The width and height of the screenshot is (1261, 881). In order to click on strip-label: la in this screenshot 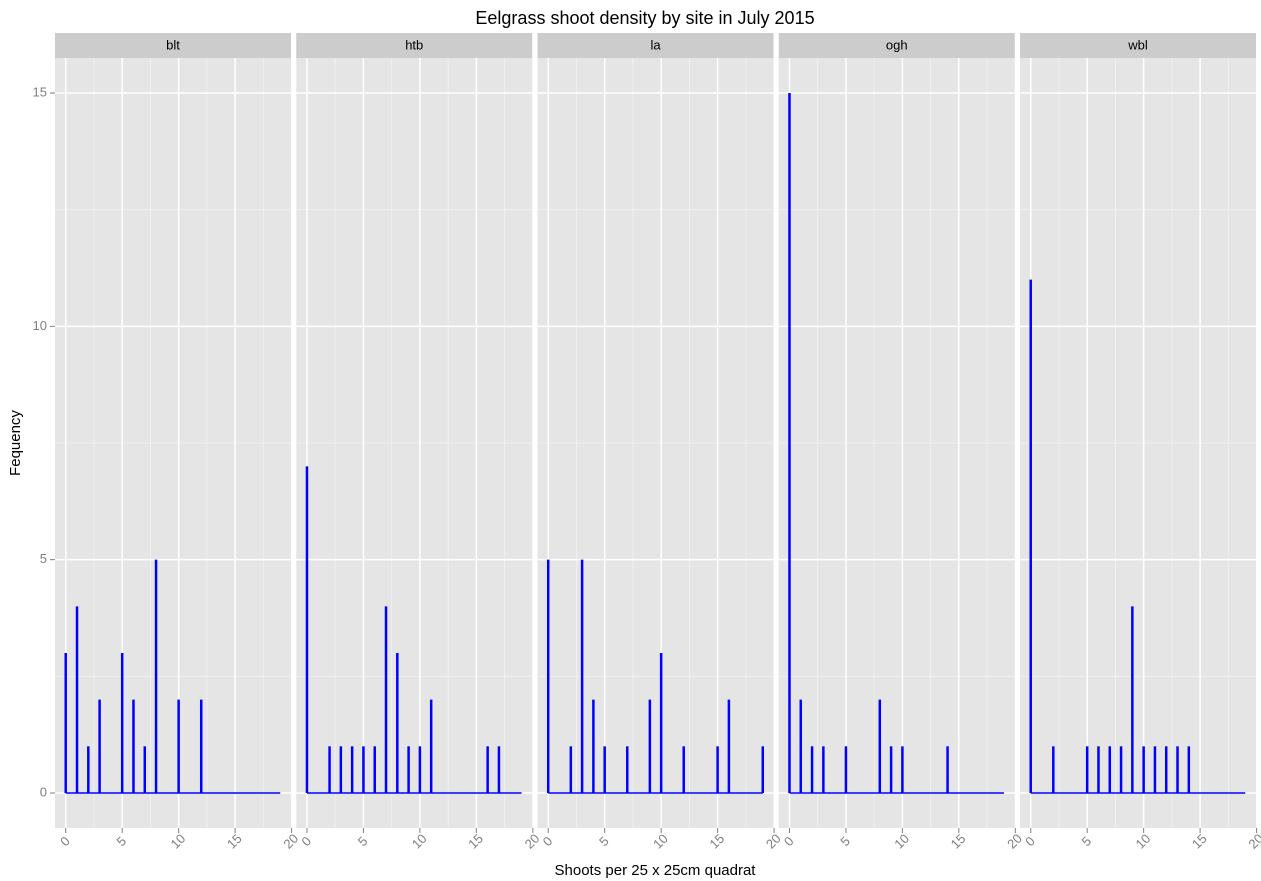, I will do `click(655, 44)`.